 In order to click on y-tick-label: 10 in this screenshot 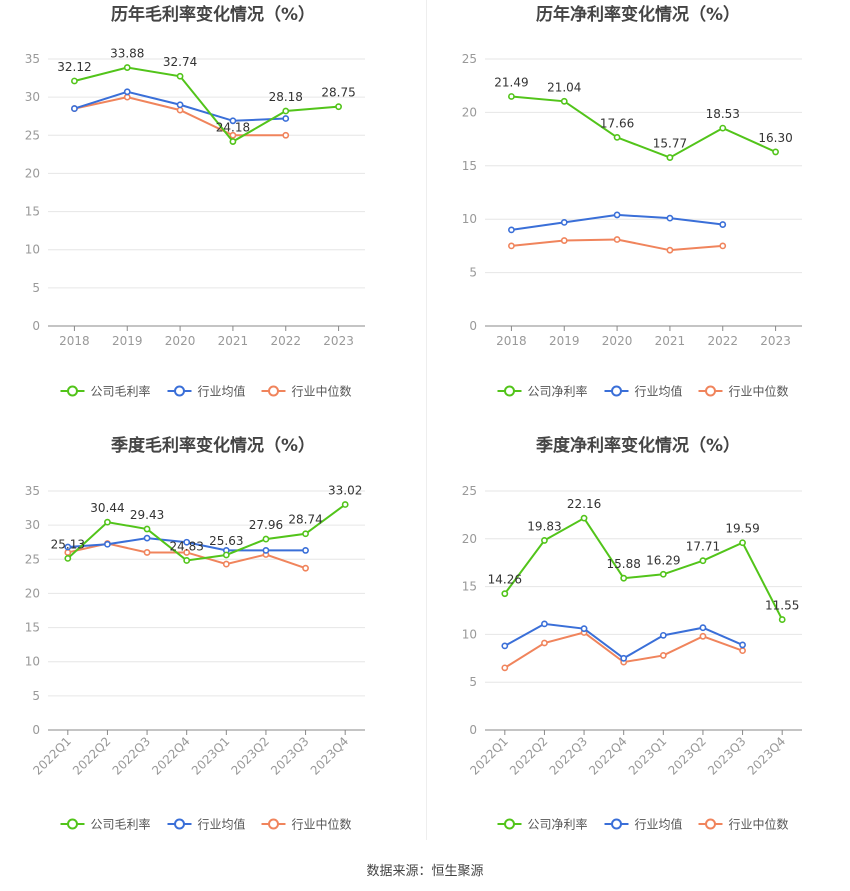, I will do `click(469, 219)`.